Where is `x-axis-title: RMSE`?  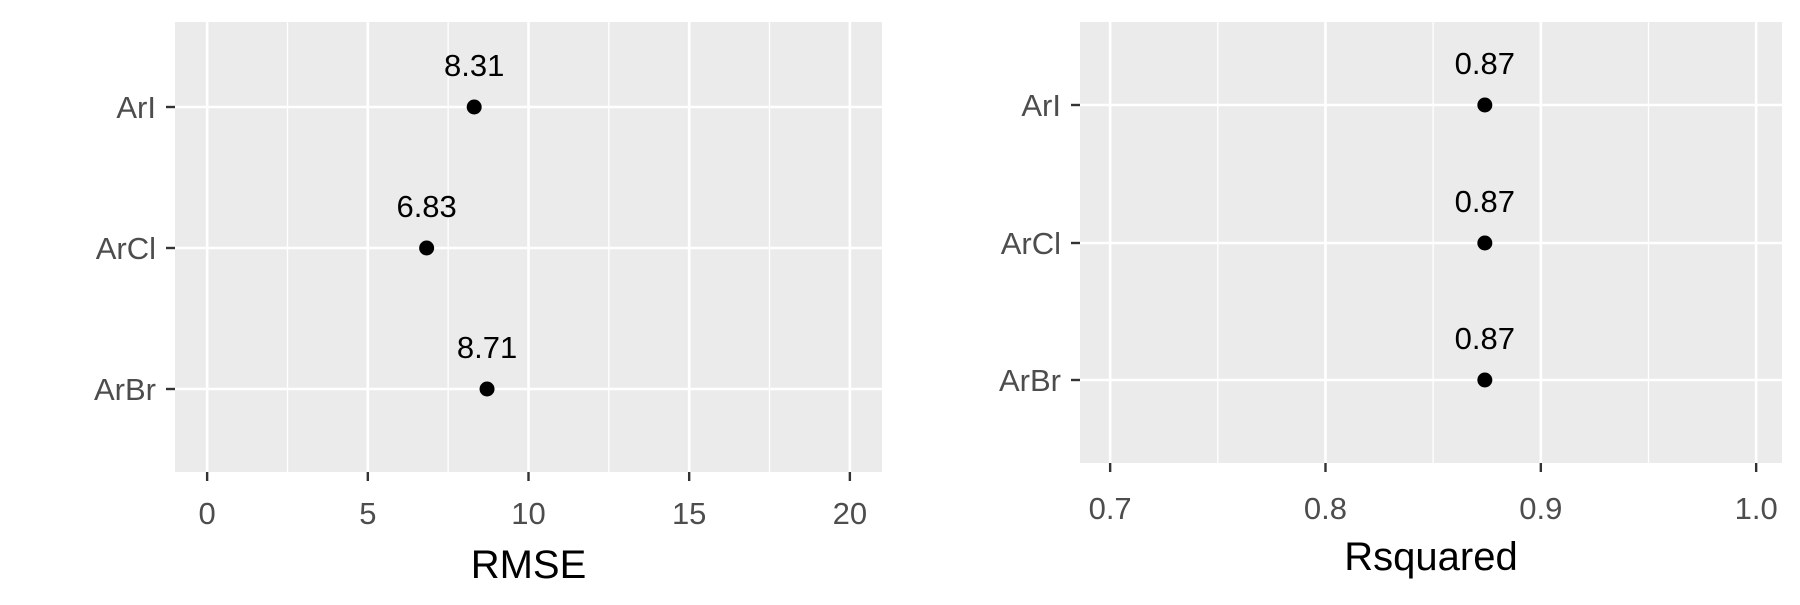
x-axis-title: RMSE is located at coordinates (529, 565).